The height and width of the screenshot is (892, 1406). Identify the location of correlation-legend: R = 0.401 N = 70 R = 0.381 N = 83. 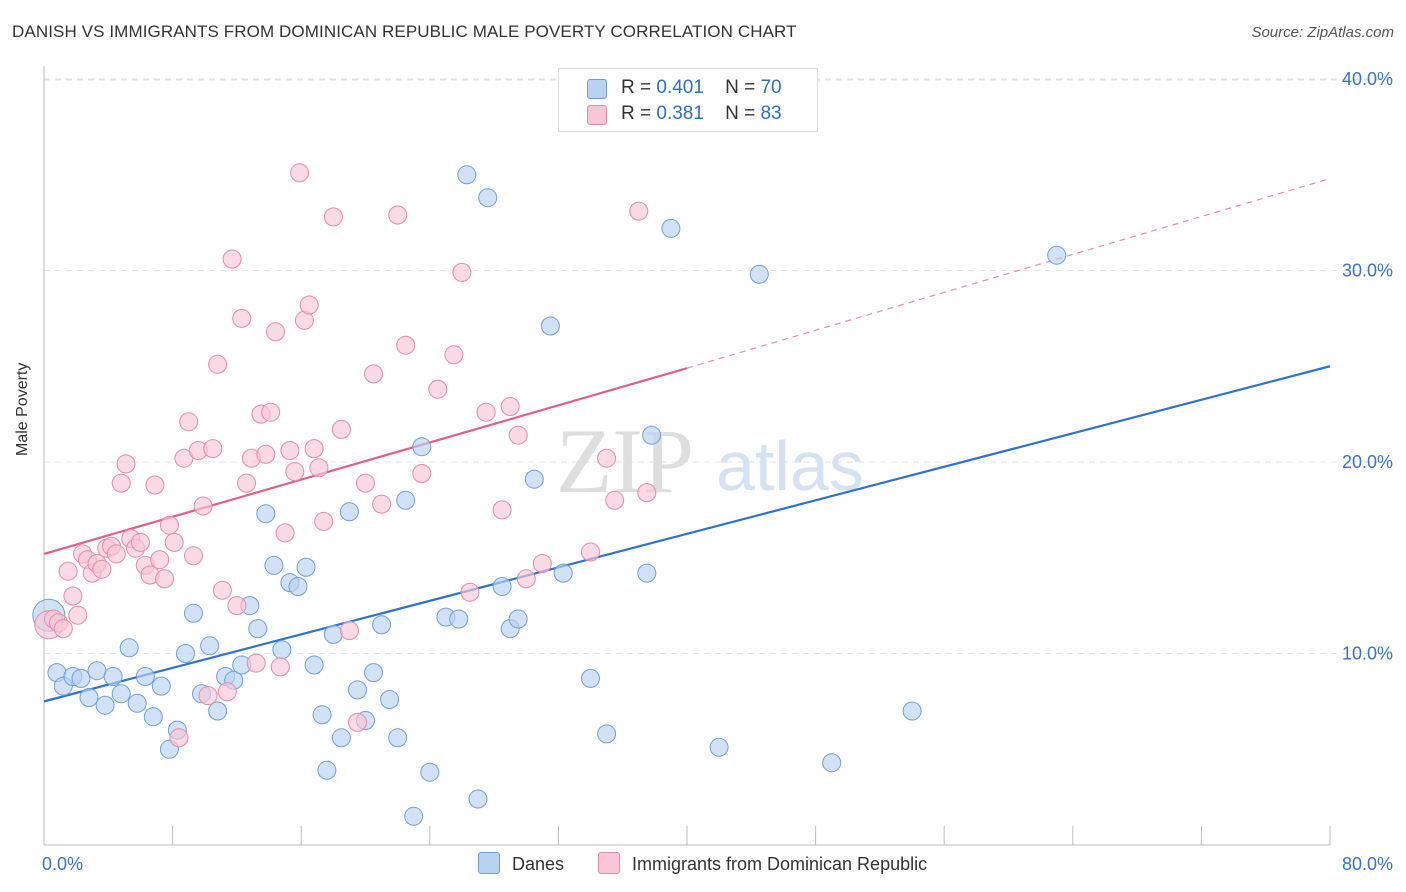
(688, 100).